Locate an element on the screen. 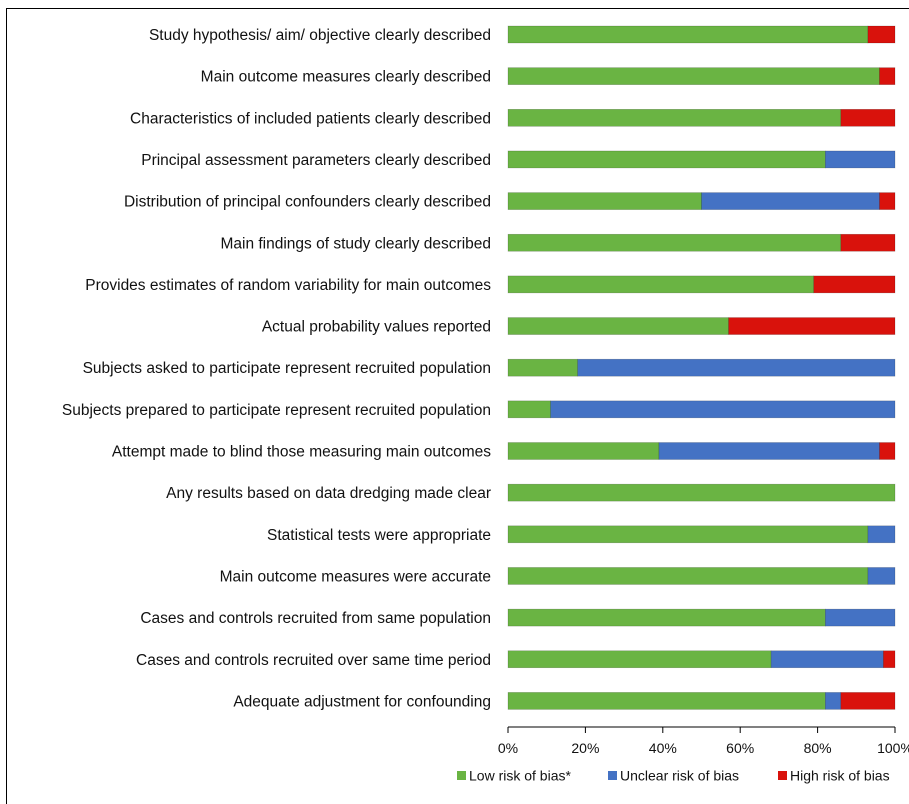  x-tick-label: 0% is located at coordinates (508, 748).